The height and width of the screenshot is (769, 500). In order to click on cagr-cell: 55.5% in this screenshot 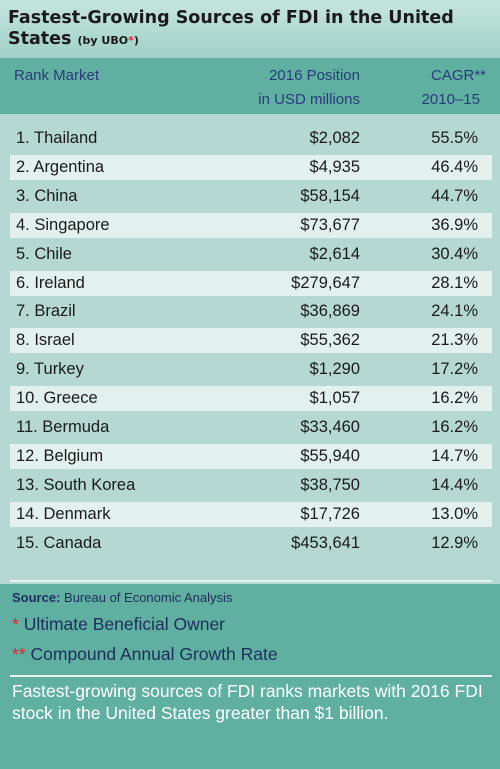, I will do `click(454, 138)`.